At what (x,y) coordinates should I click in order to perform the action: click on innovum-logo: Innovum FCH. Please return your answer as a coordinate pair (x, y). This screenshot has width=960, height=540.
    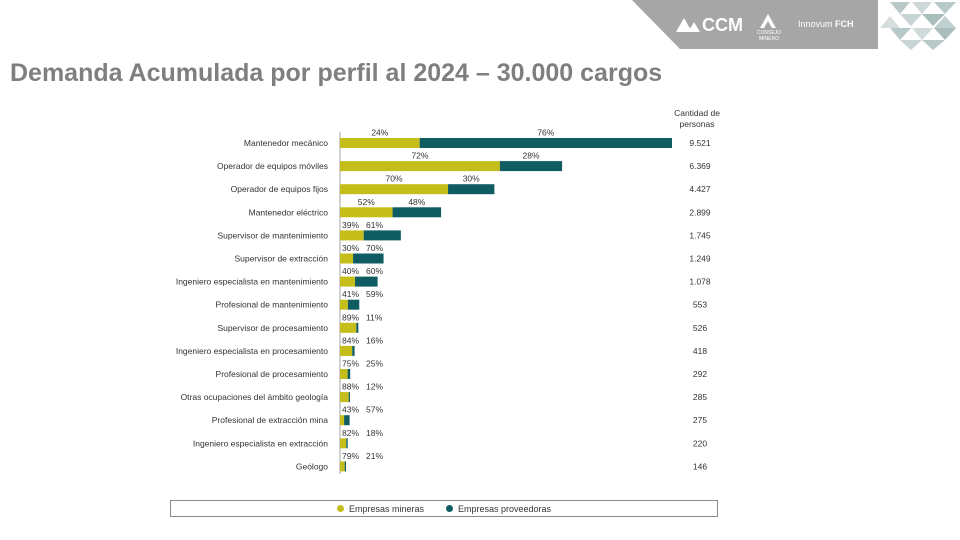
    Looking at the image, I should click on (826, 24).